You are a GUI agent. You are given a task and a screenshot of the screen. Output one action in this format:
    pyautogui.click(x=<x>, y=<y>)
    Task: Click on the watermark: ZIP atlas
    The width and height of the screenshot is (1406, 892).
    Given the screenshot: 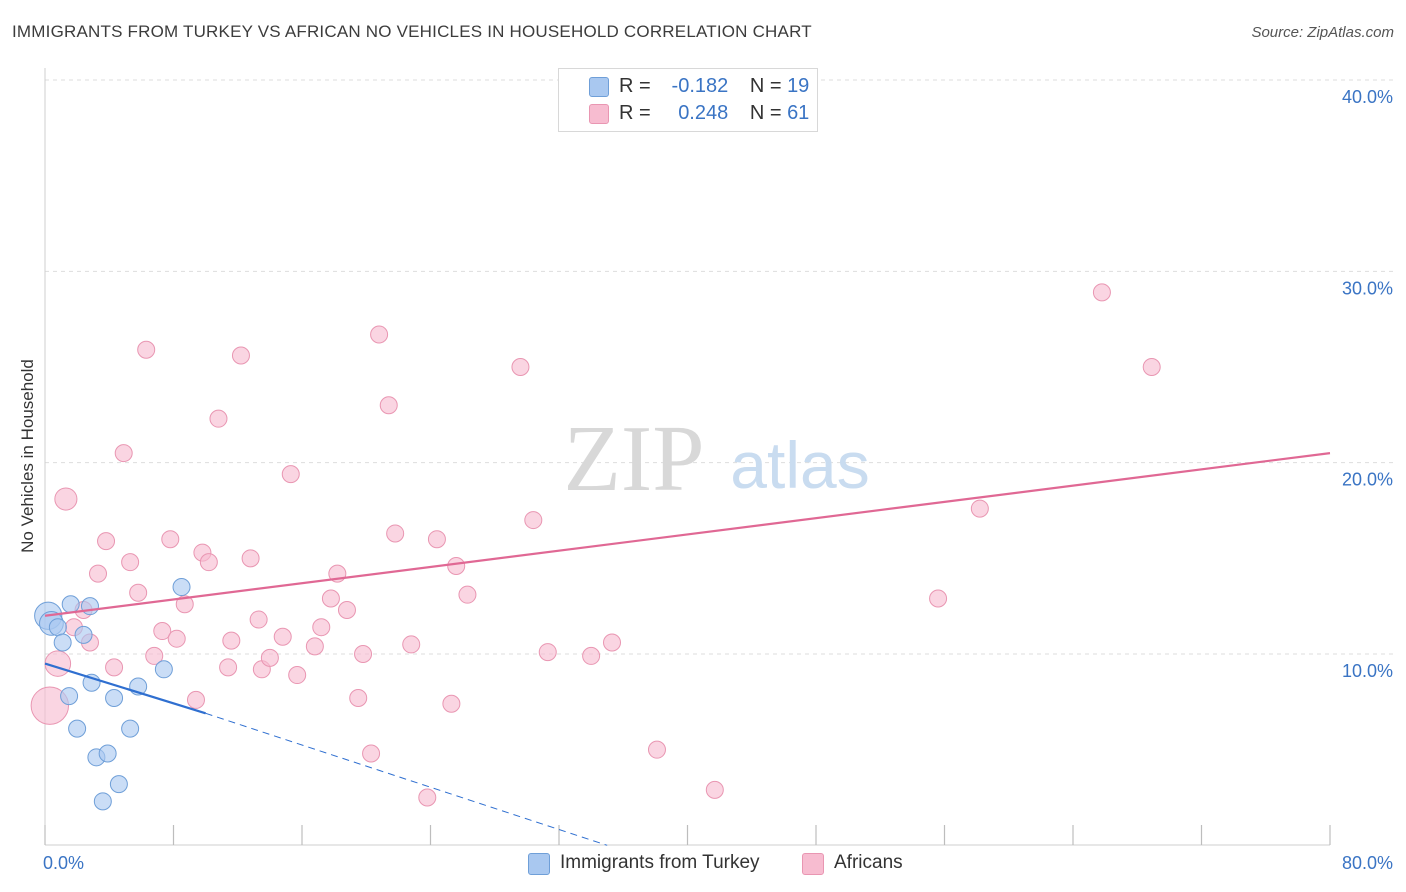 What is the action you would take?
    pyautogui.click(x=717, y=459)
    